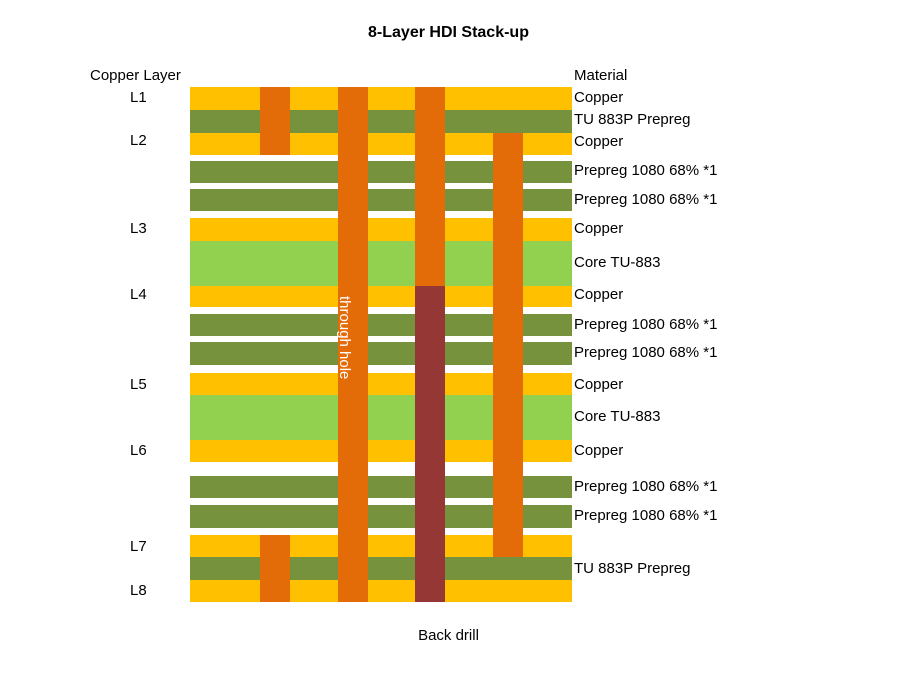 The width and height of the screenshot is (897, 673). Describe the element at coordinates (344, 338) in the screenshot. I see `through-hole-label: through hole` at that location.